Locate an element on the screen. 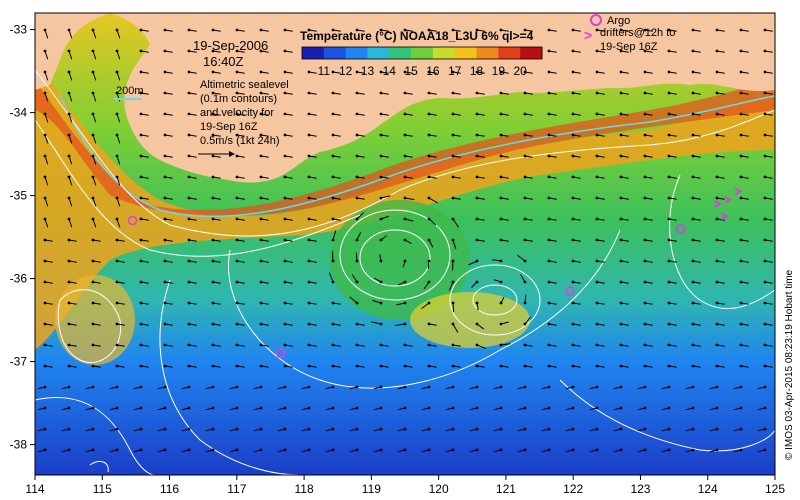 The image size is (800, 500). x-tick-label: 124 is located at coordinates (708, 489).